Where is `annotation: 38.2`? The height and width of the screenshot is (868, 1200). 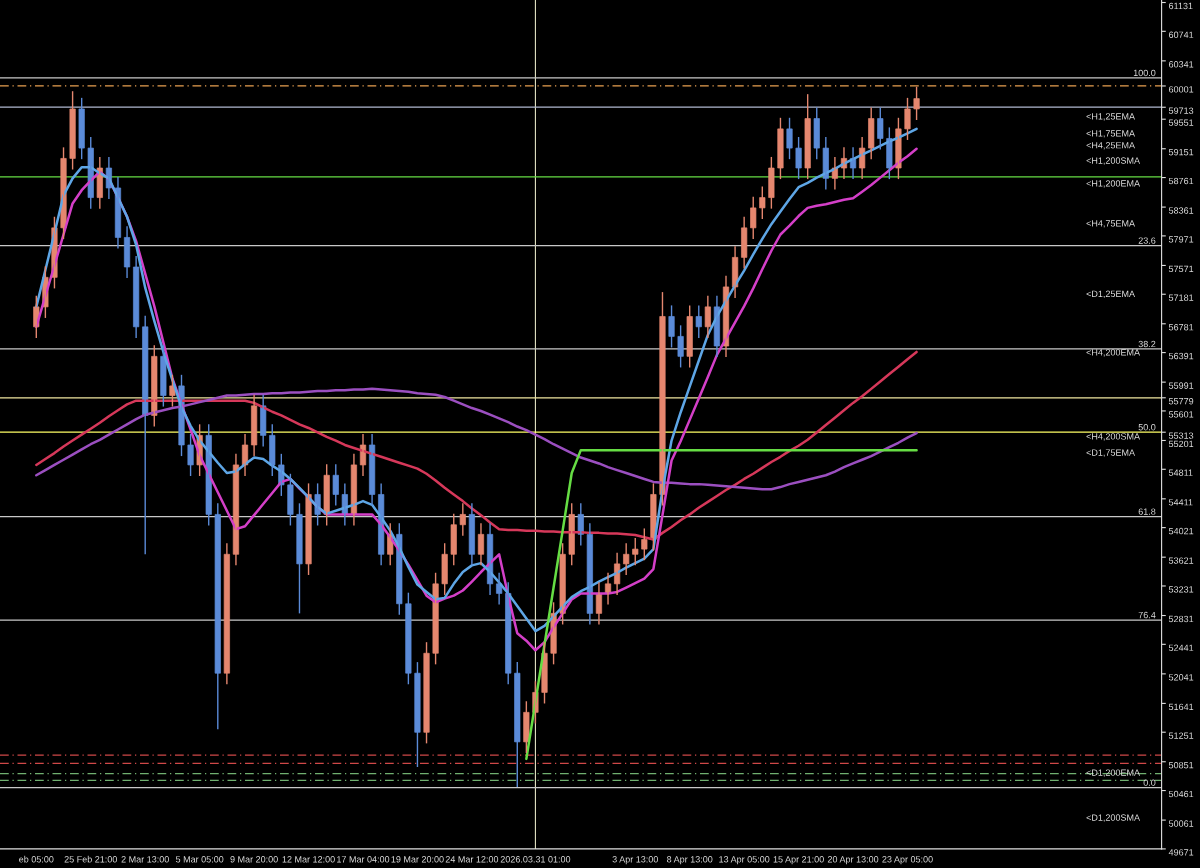 annotation: 38.2 is located at coordinates (1147, 344).